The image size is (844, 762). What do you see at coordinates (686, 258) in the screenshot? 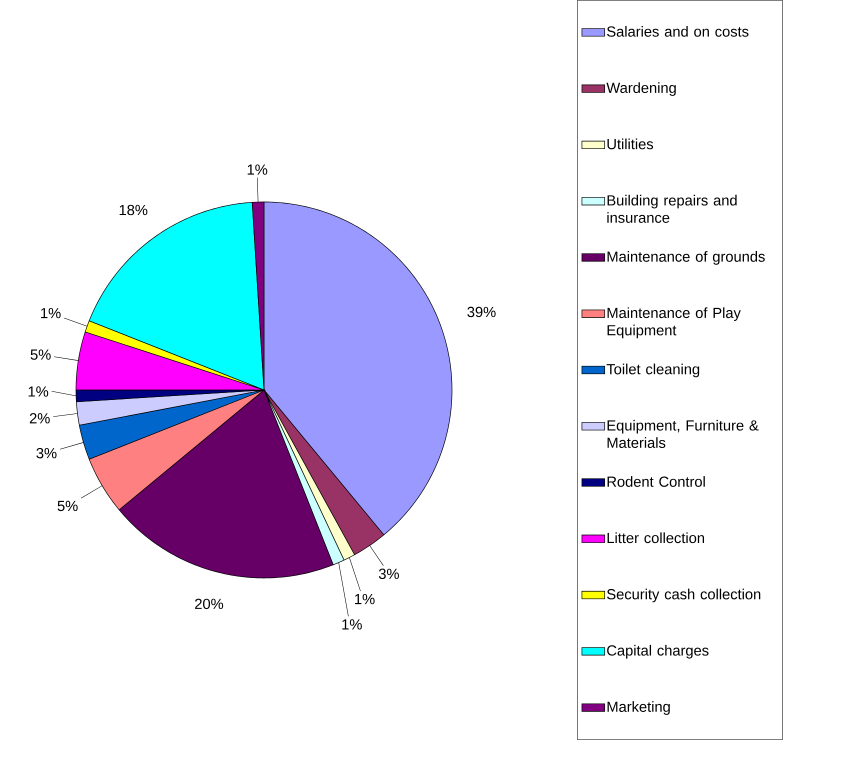
I see `legend-label: Maintenance of grounds` at bounding box center [686, 258].